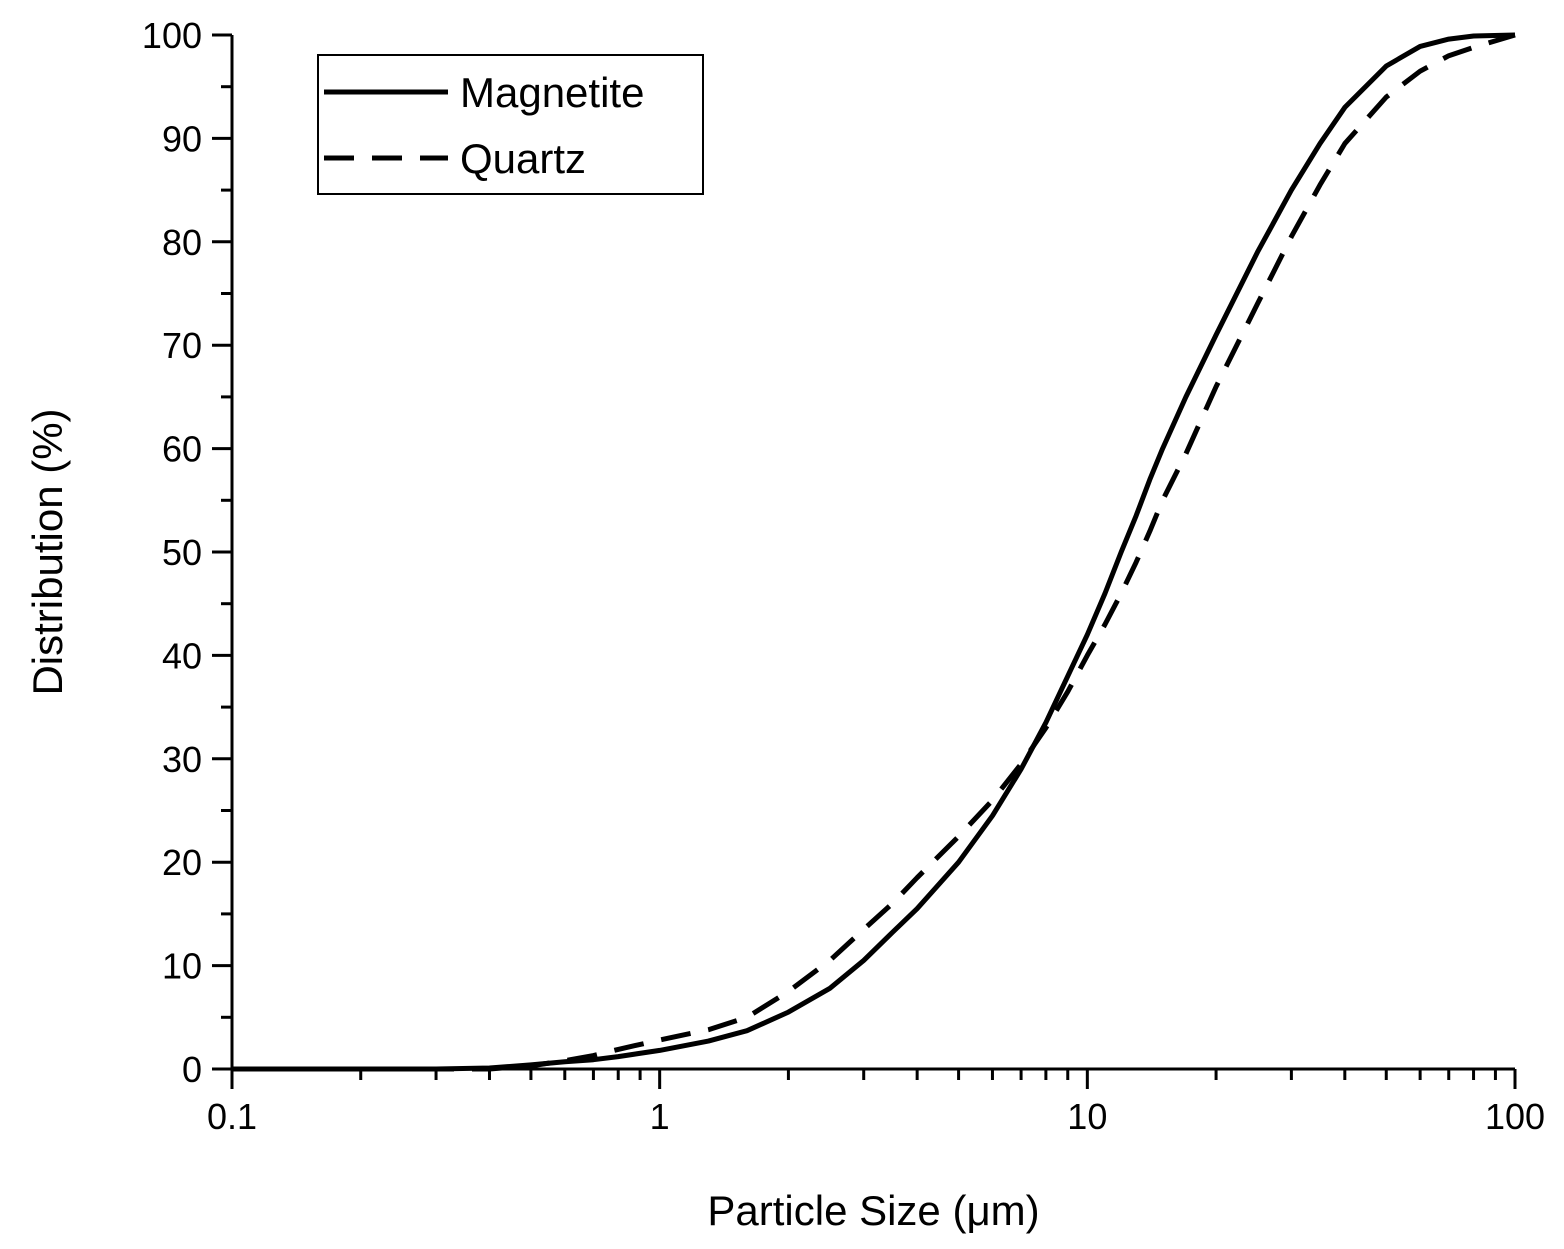 The image size is (1564, 1249). What do you see at coordinates (523, 158) in the screenshot?
I see `legend-label-quartz: Quartz` at bounding box center [523, 158].